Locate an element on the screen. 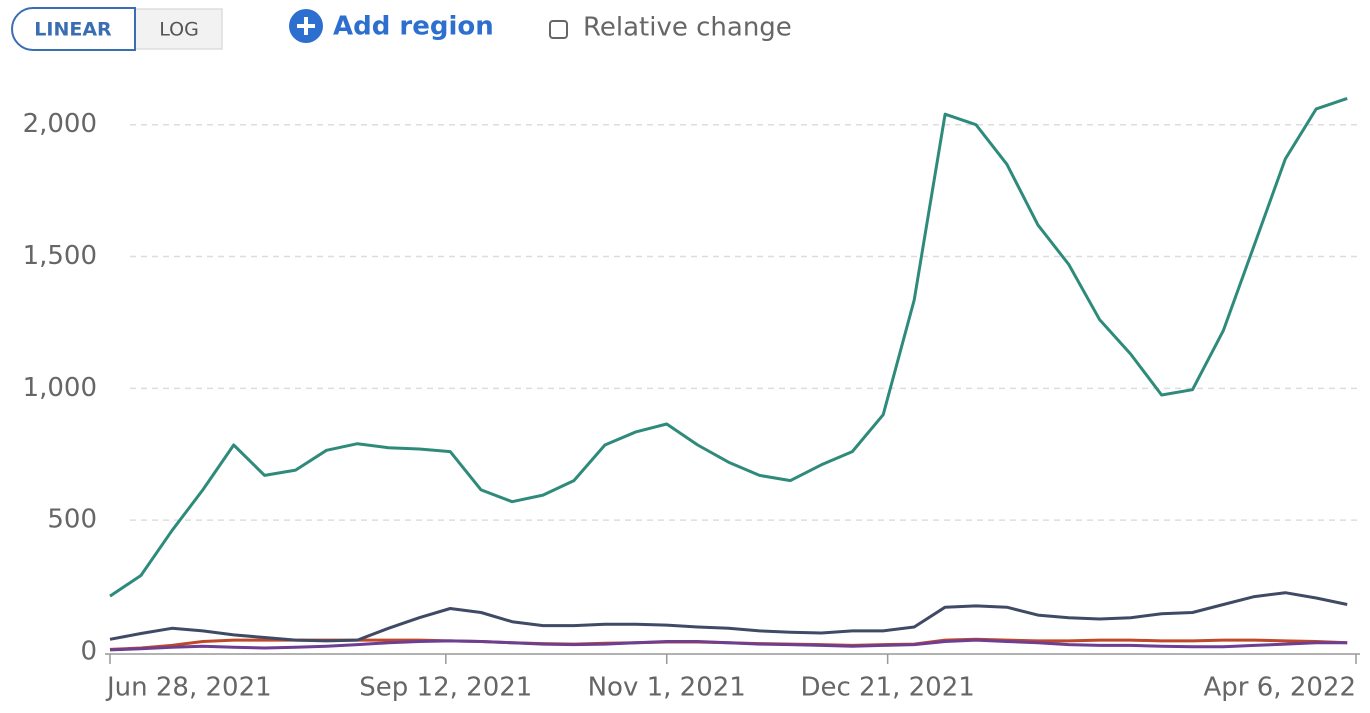  y-tick-label: 1,000 is located at coordinates (60, 388).